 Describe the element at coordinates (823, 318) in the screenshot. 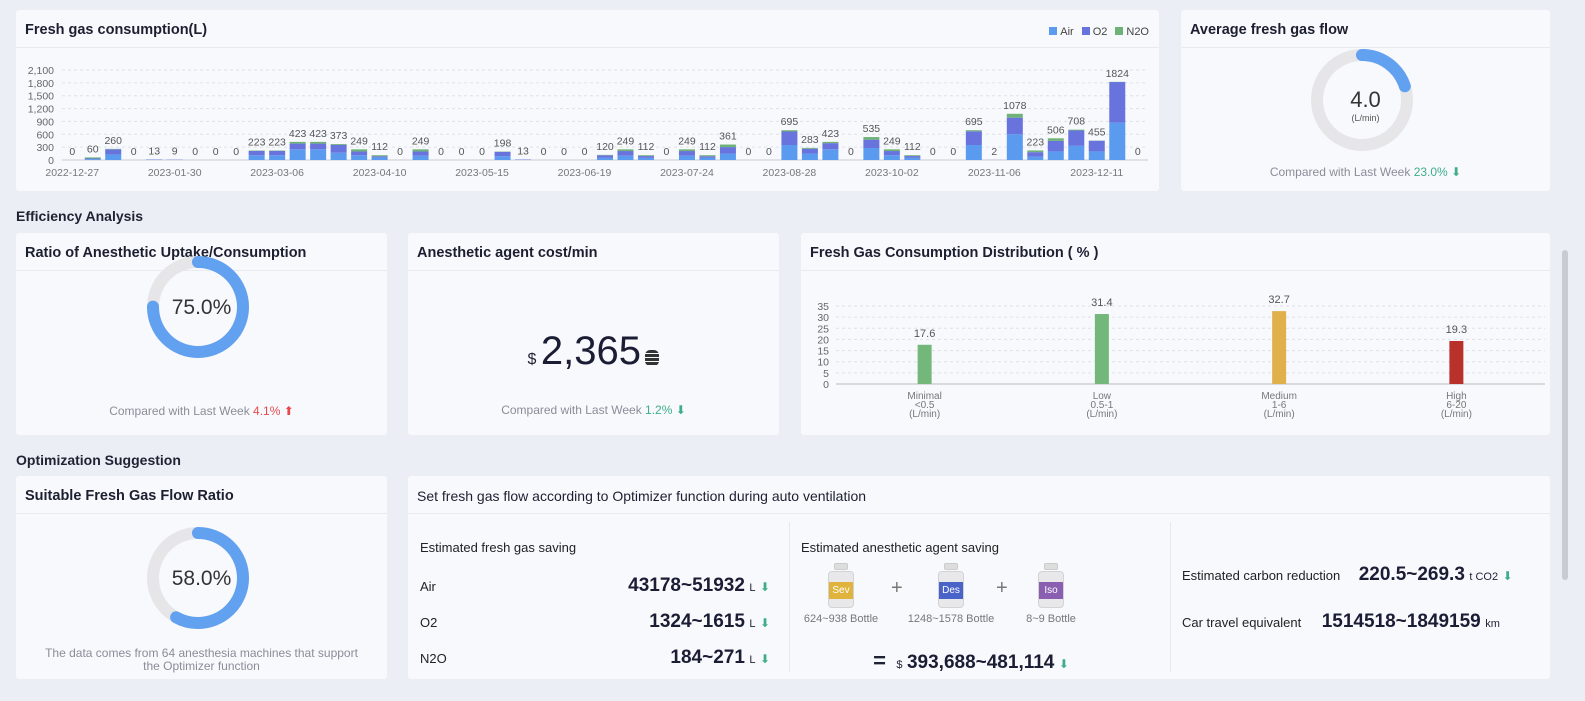

I see `y-tick-label: 30` at that location.